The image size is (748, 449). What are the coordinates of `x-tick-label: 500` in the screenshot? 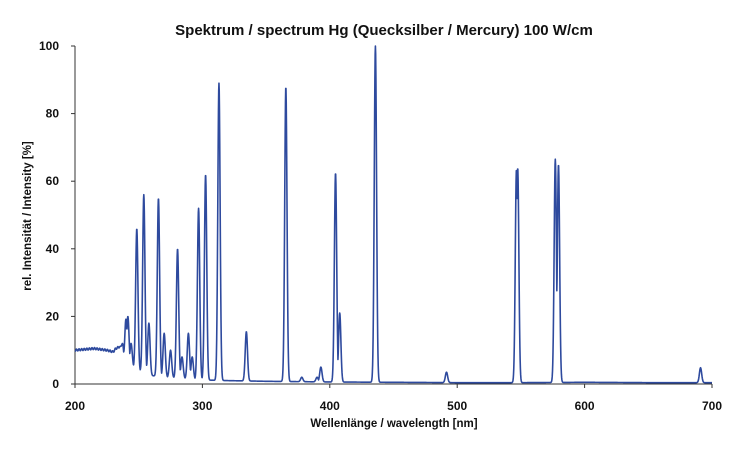 It's located at (457, 406).